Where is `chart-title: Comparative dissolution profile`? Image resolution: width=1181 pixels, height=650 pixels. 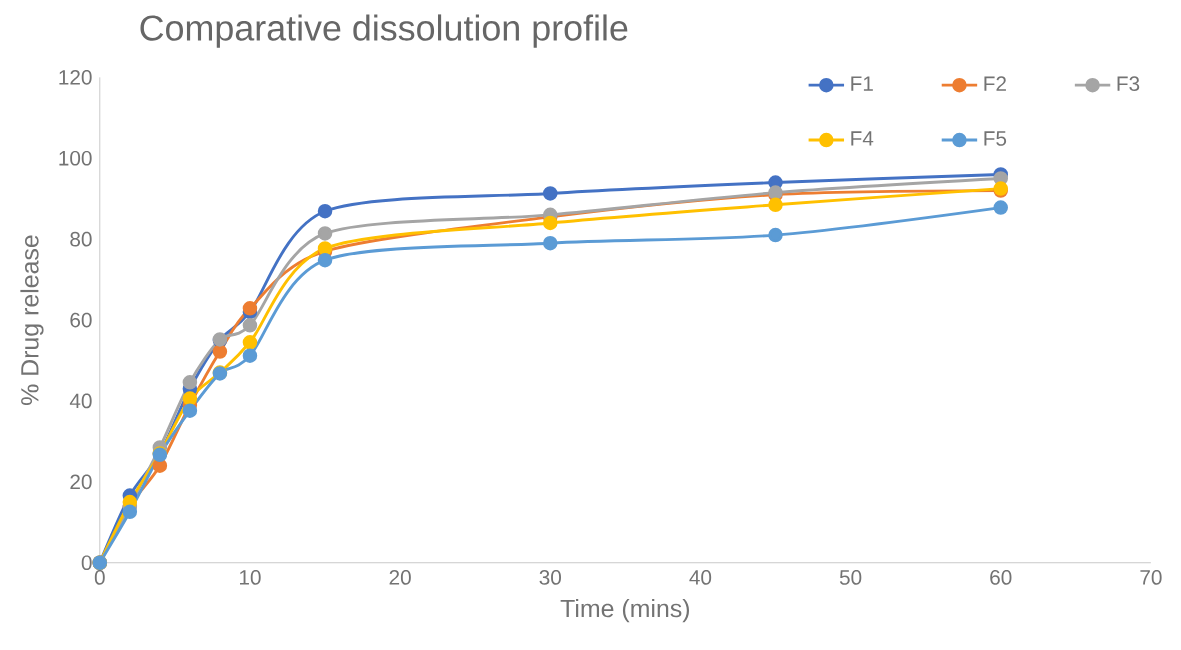 chart-title: Comparative dissolution profile is located at coordinates (384, 31).